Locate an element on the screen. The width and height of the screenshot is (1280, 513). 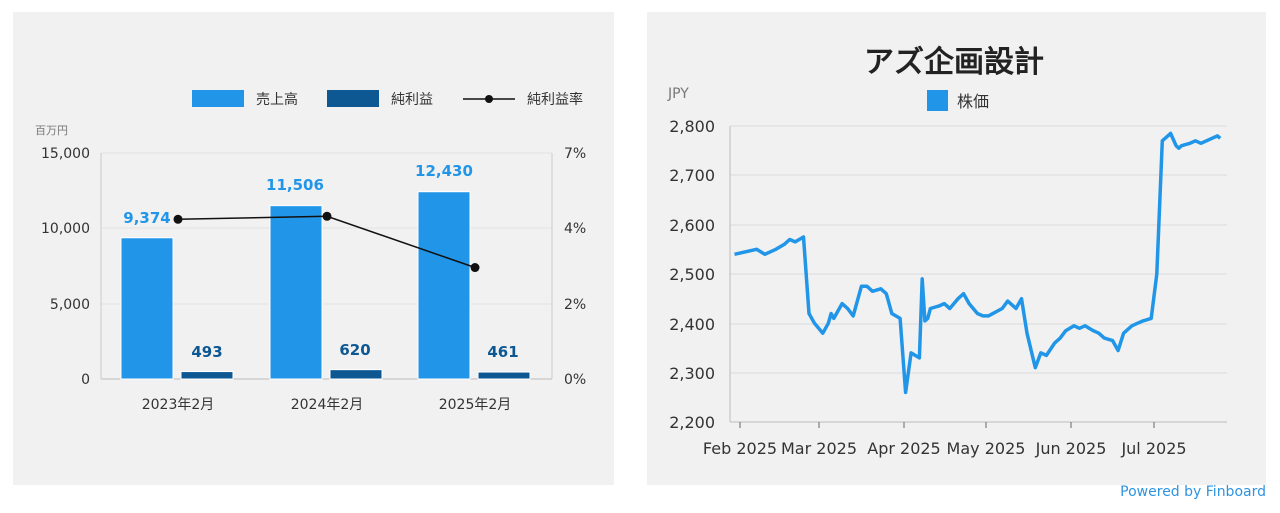
chart-title: アズ企画設計 is located at coordinates (954, 62).